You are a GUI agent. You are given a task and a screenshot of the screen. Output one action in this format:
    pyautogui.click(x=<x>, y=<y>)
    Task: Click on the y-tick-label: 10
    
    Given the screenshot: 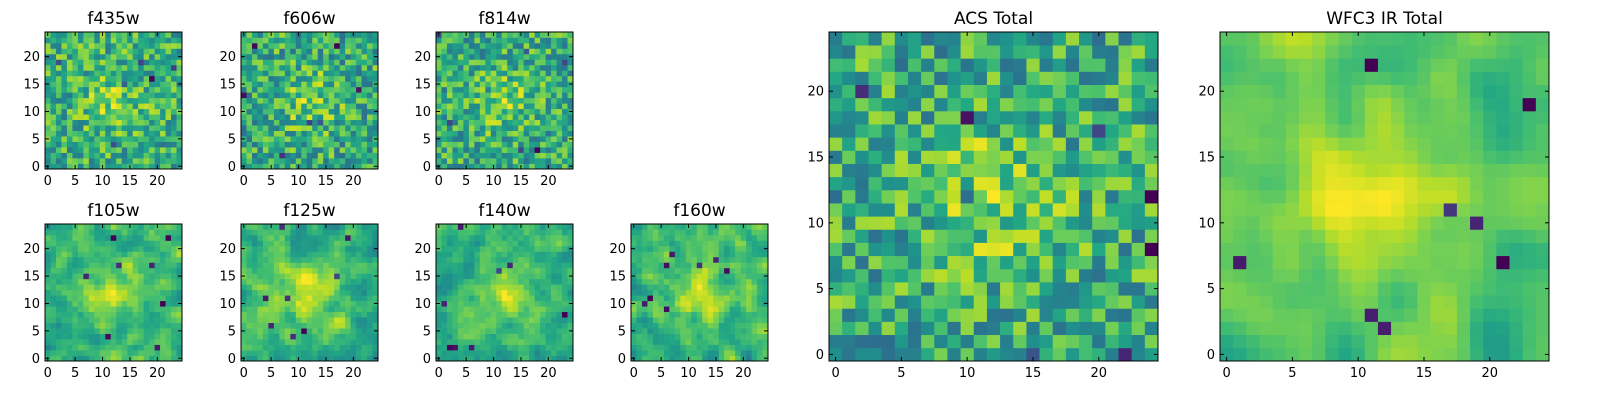 What is the action you would take?
    pyautogui.click(x=617, y=304)
    